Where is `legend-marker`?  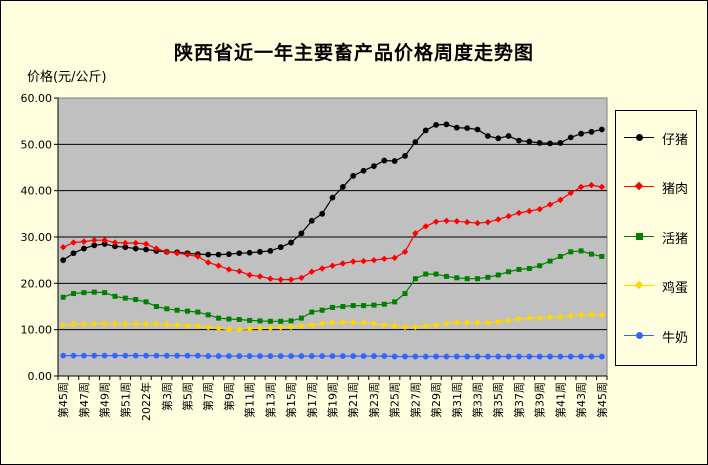
legend-marker is located at coordinates (639, 186).